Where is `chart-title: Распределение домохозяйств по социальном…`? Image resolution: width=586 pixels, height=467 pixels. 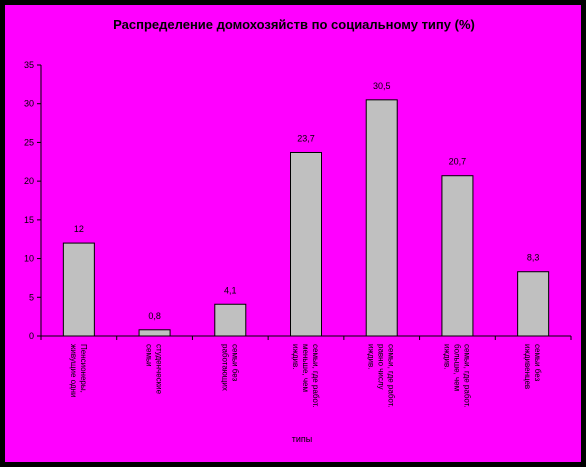
chart-title: Распределение домохозяйств по социальном… is located at coordinates (294, 24).